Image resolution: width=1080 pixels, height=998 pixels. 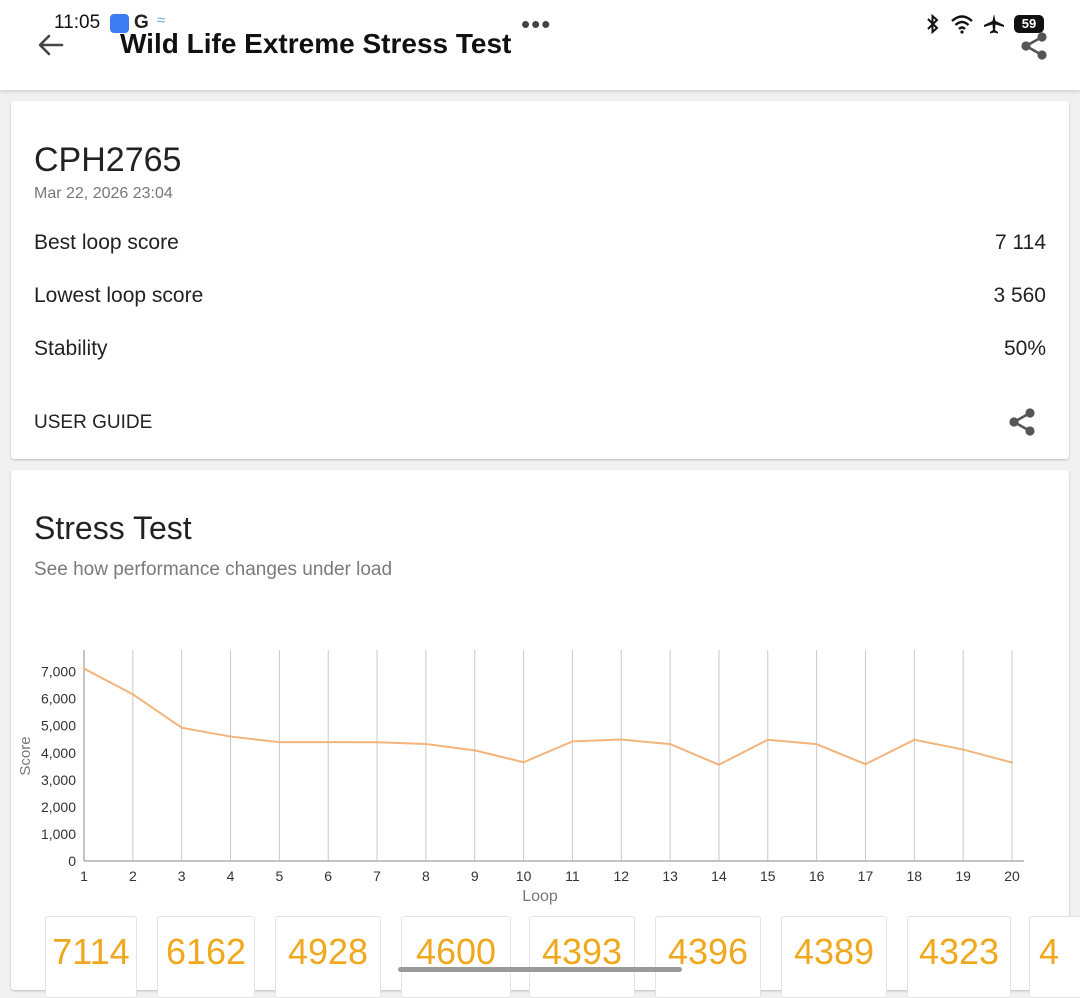 I want to click on run-date: Mar 22, 2026 23:04, so click(x=103, y=193).